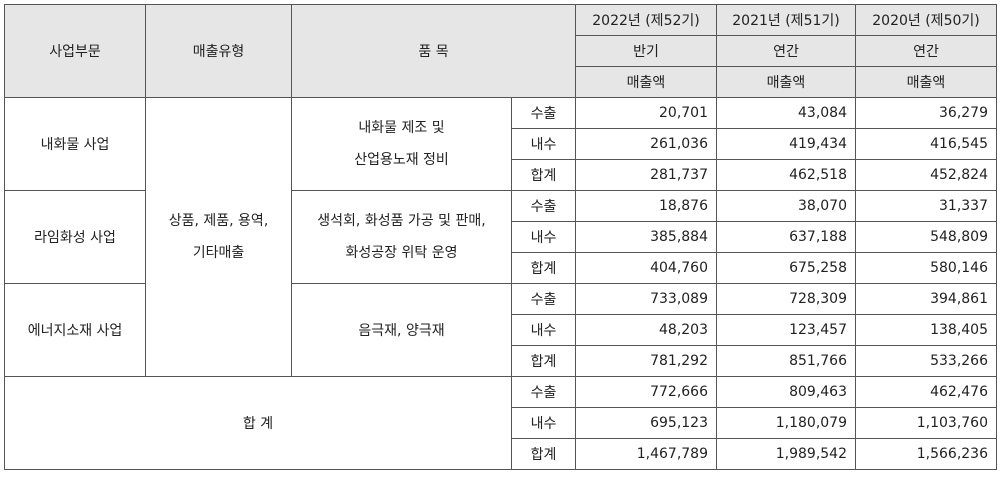 This screenshot has height=490, width=1001. What do you see at coordinates (501, 454) in the screenshot?
I see `table-row: 합계 1,467,789 1,989,542 1,566,236` at bounding box center [501, 454].